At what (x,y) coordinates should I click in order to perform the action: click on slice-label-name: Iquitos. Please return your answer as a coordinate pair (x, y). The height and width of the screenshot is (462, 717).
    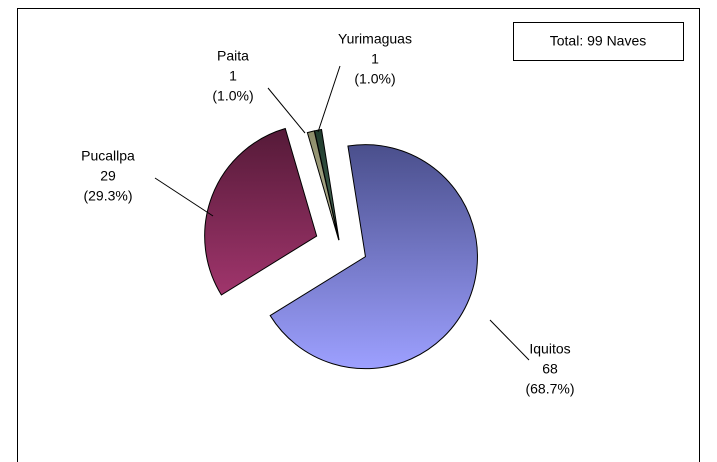
    Looking at the image, I should click on (549, 349).